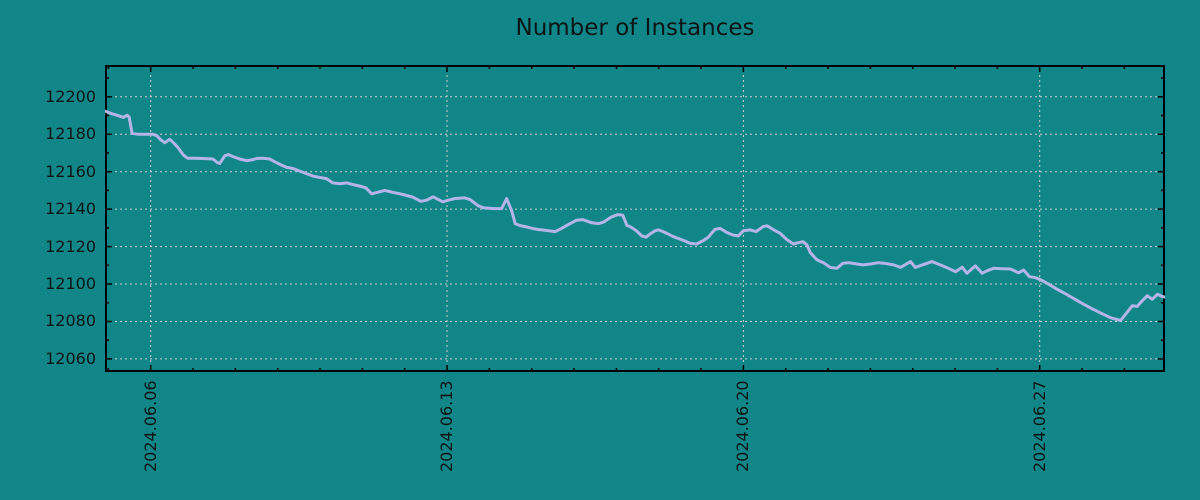 This screenshot has width=1200, height=500. Describe the element at coordinates (446, 426) in the screenshot. I see `x-axis-tick-label: 2024.06.13` at that location.